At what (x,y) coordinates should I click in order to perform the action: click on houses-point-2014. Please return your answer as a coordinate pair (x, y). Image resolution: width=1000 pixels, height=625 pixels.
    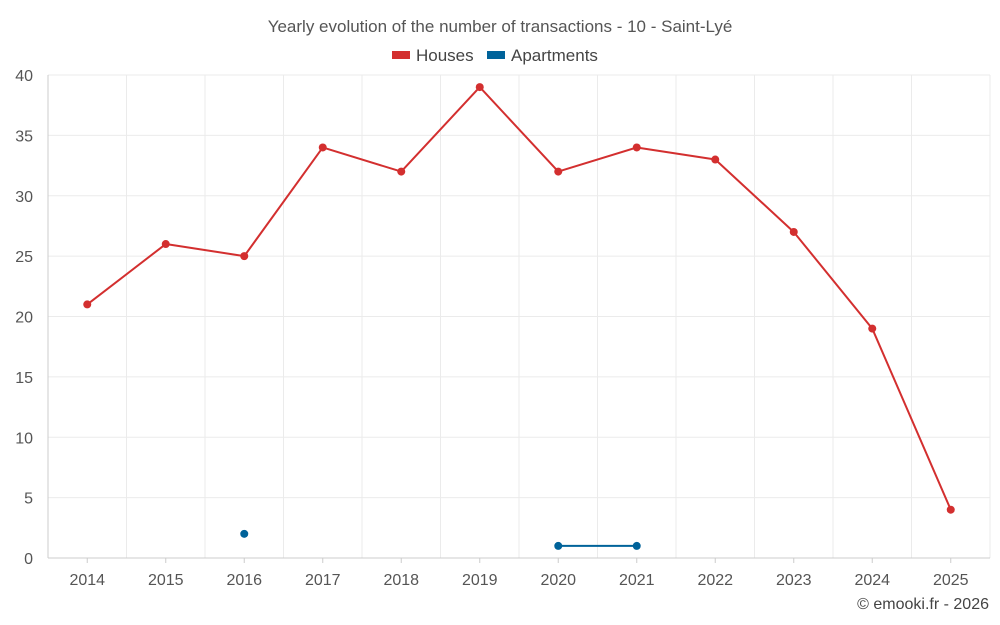
    Looking at the image, I should click on (87, 304).